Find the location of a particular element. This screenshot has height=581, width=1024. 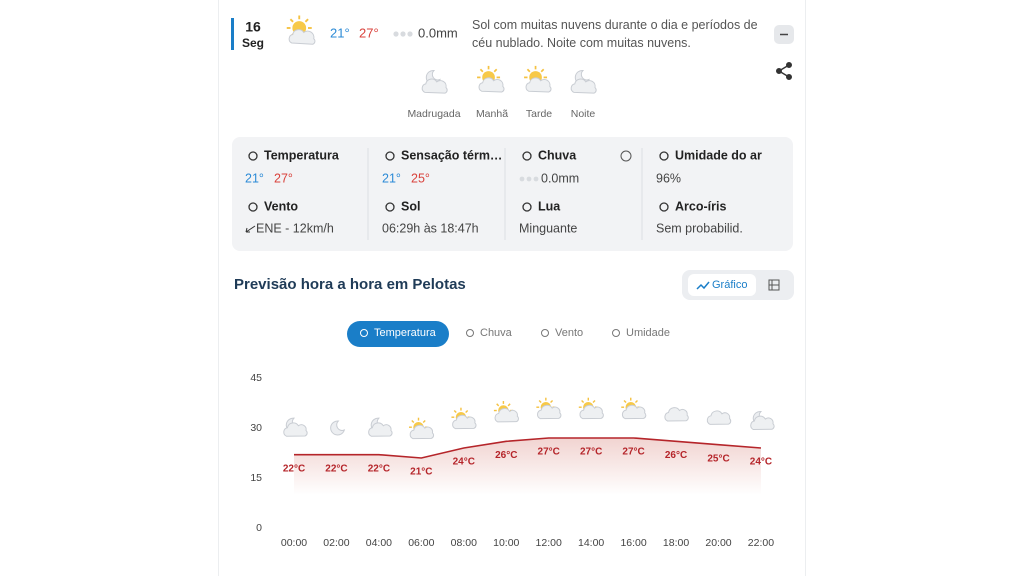

moon is located at coordinates (338, 428).